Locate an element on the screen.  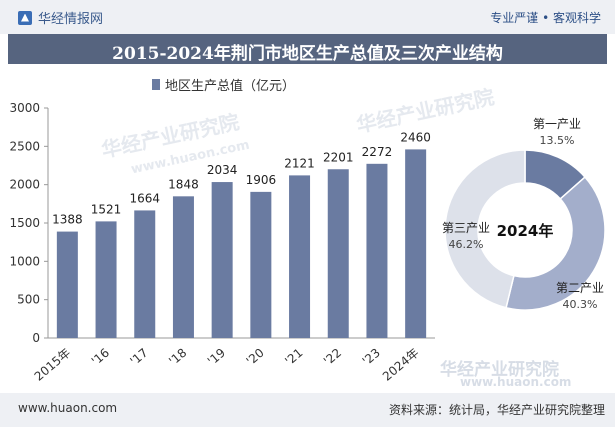
x-tick-label: 2024年 is located at coordinates (401, 365).